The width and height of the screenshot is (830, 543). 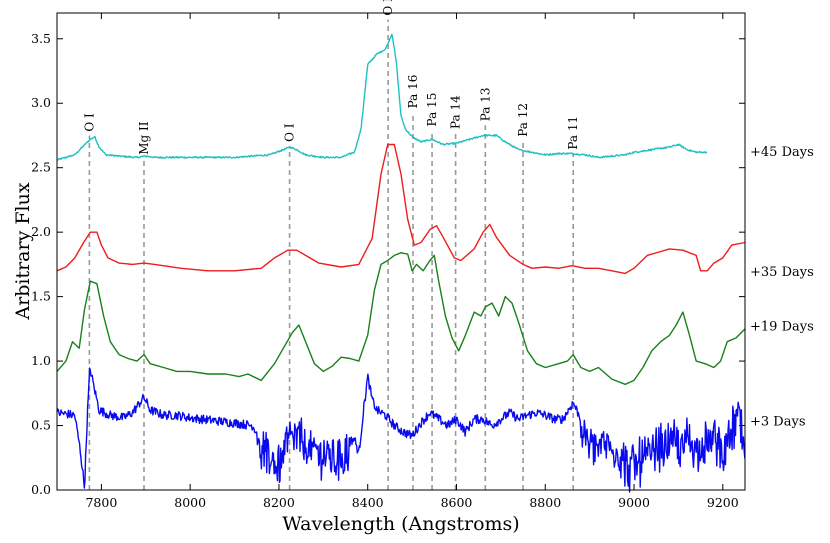 I want to click on x-tick-label: 8400, so click(x=368, y=502).